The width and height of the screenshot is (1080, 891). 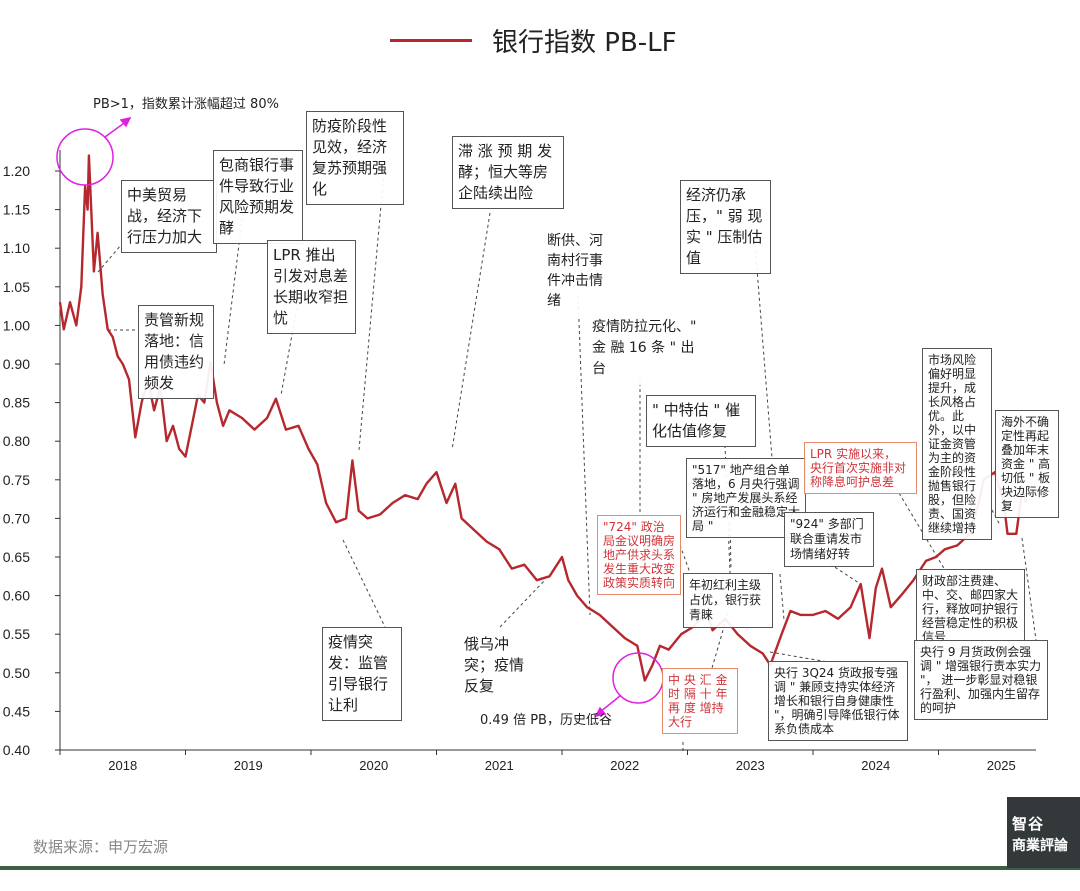 What do you see at coordinates (701, 421) in the screenshot?
I see `annotation-box: " 中特估 " 催化估值修复` at bounding box center [701, 421].